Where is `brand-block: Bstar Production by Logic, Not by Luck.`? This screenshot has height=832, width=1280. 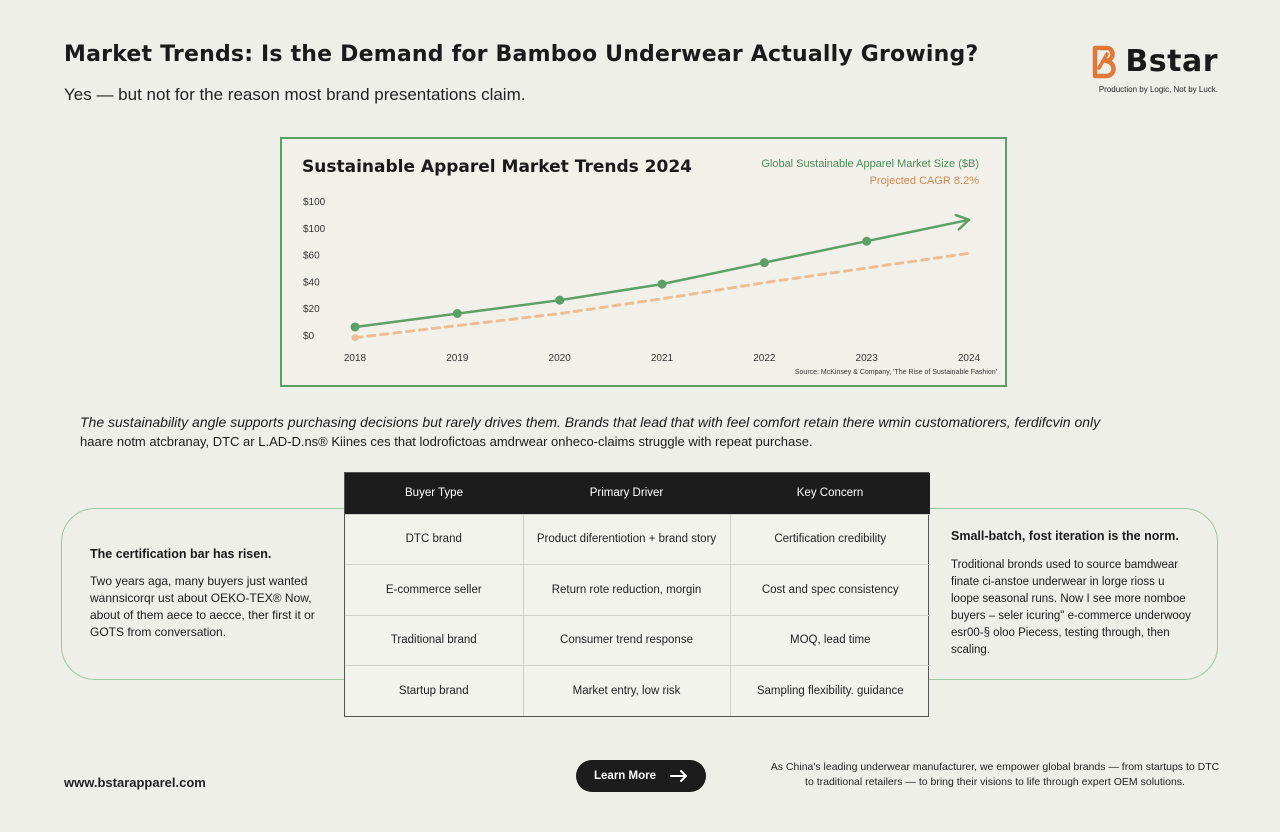
brand-block: Bstar Production by Logic, Not by Luck. is located at coordinates (1154, 69).